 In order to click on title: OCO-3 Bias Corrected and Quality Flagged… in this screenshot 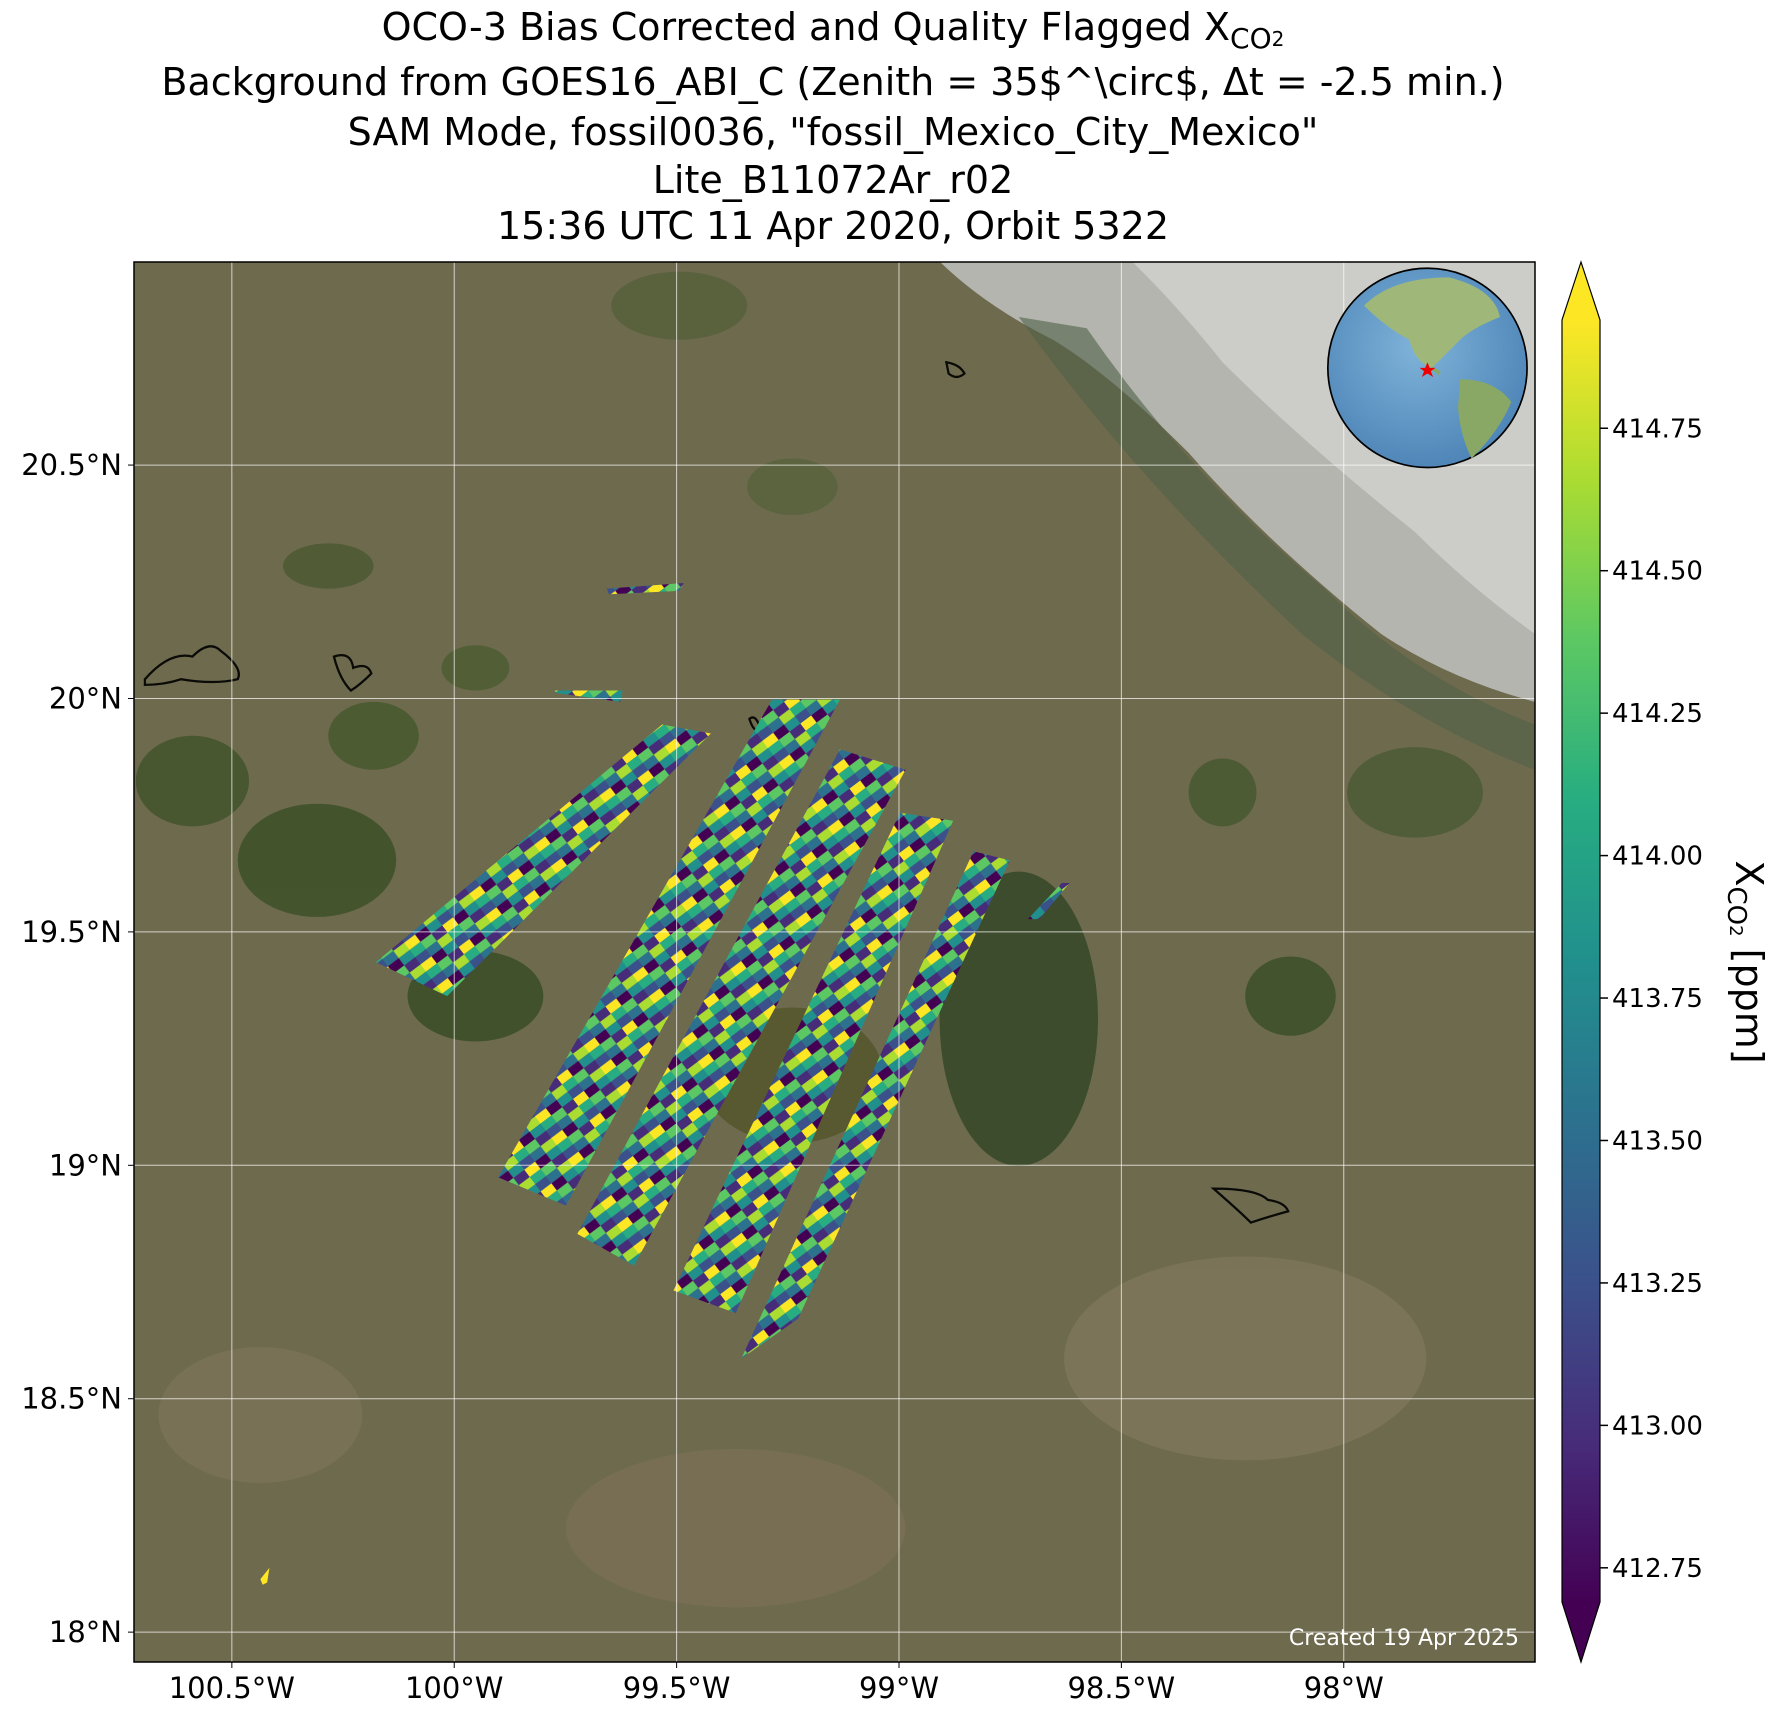, I will do `click(833, 30)`.